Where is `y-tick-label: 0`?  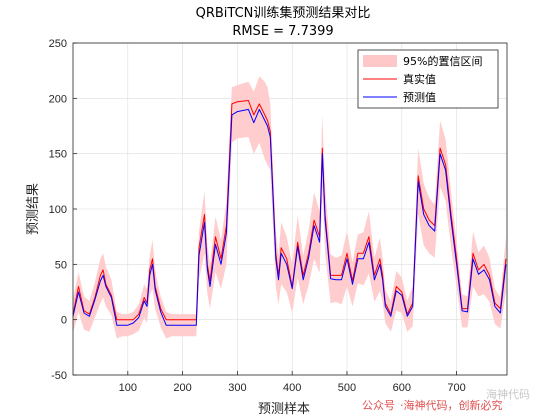
y-tick-label: 0 is located at coordinates (64, 321).